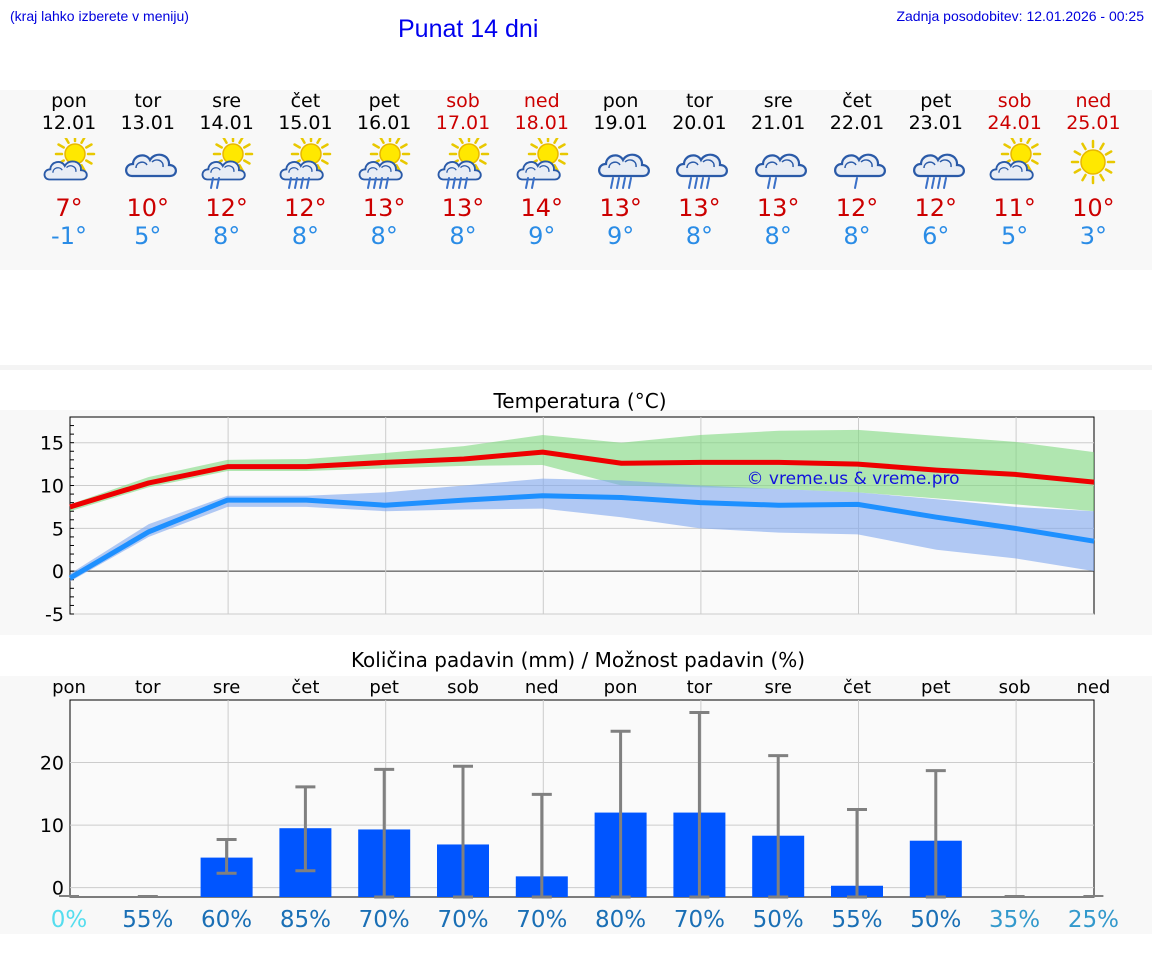 This screenshot has width=1152, height=975. What do you see at coordinates (69, 236) in the screenshot?
I see `temp-min: -1°` at bounding box center [69, 236].